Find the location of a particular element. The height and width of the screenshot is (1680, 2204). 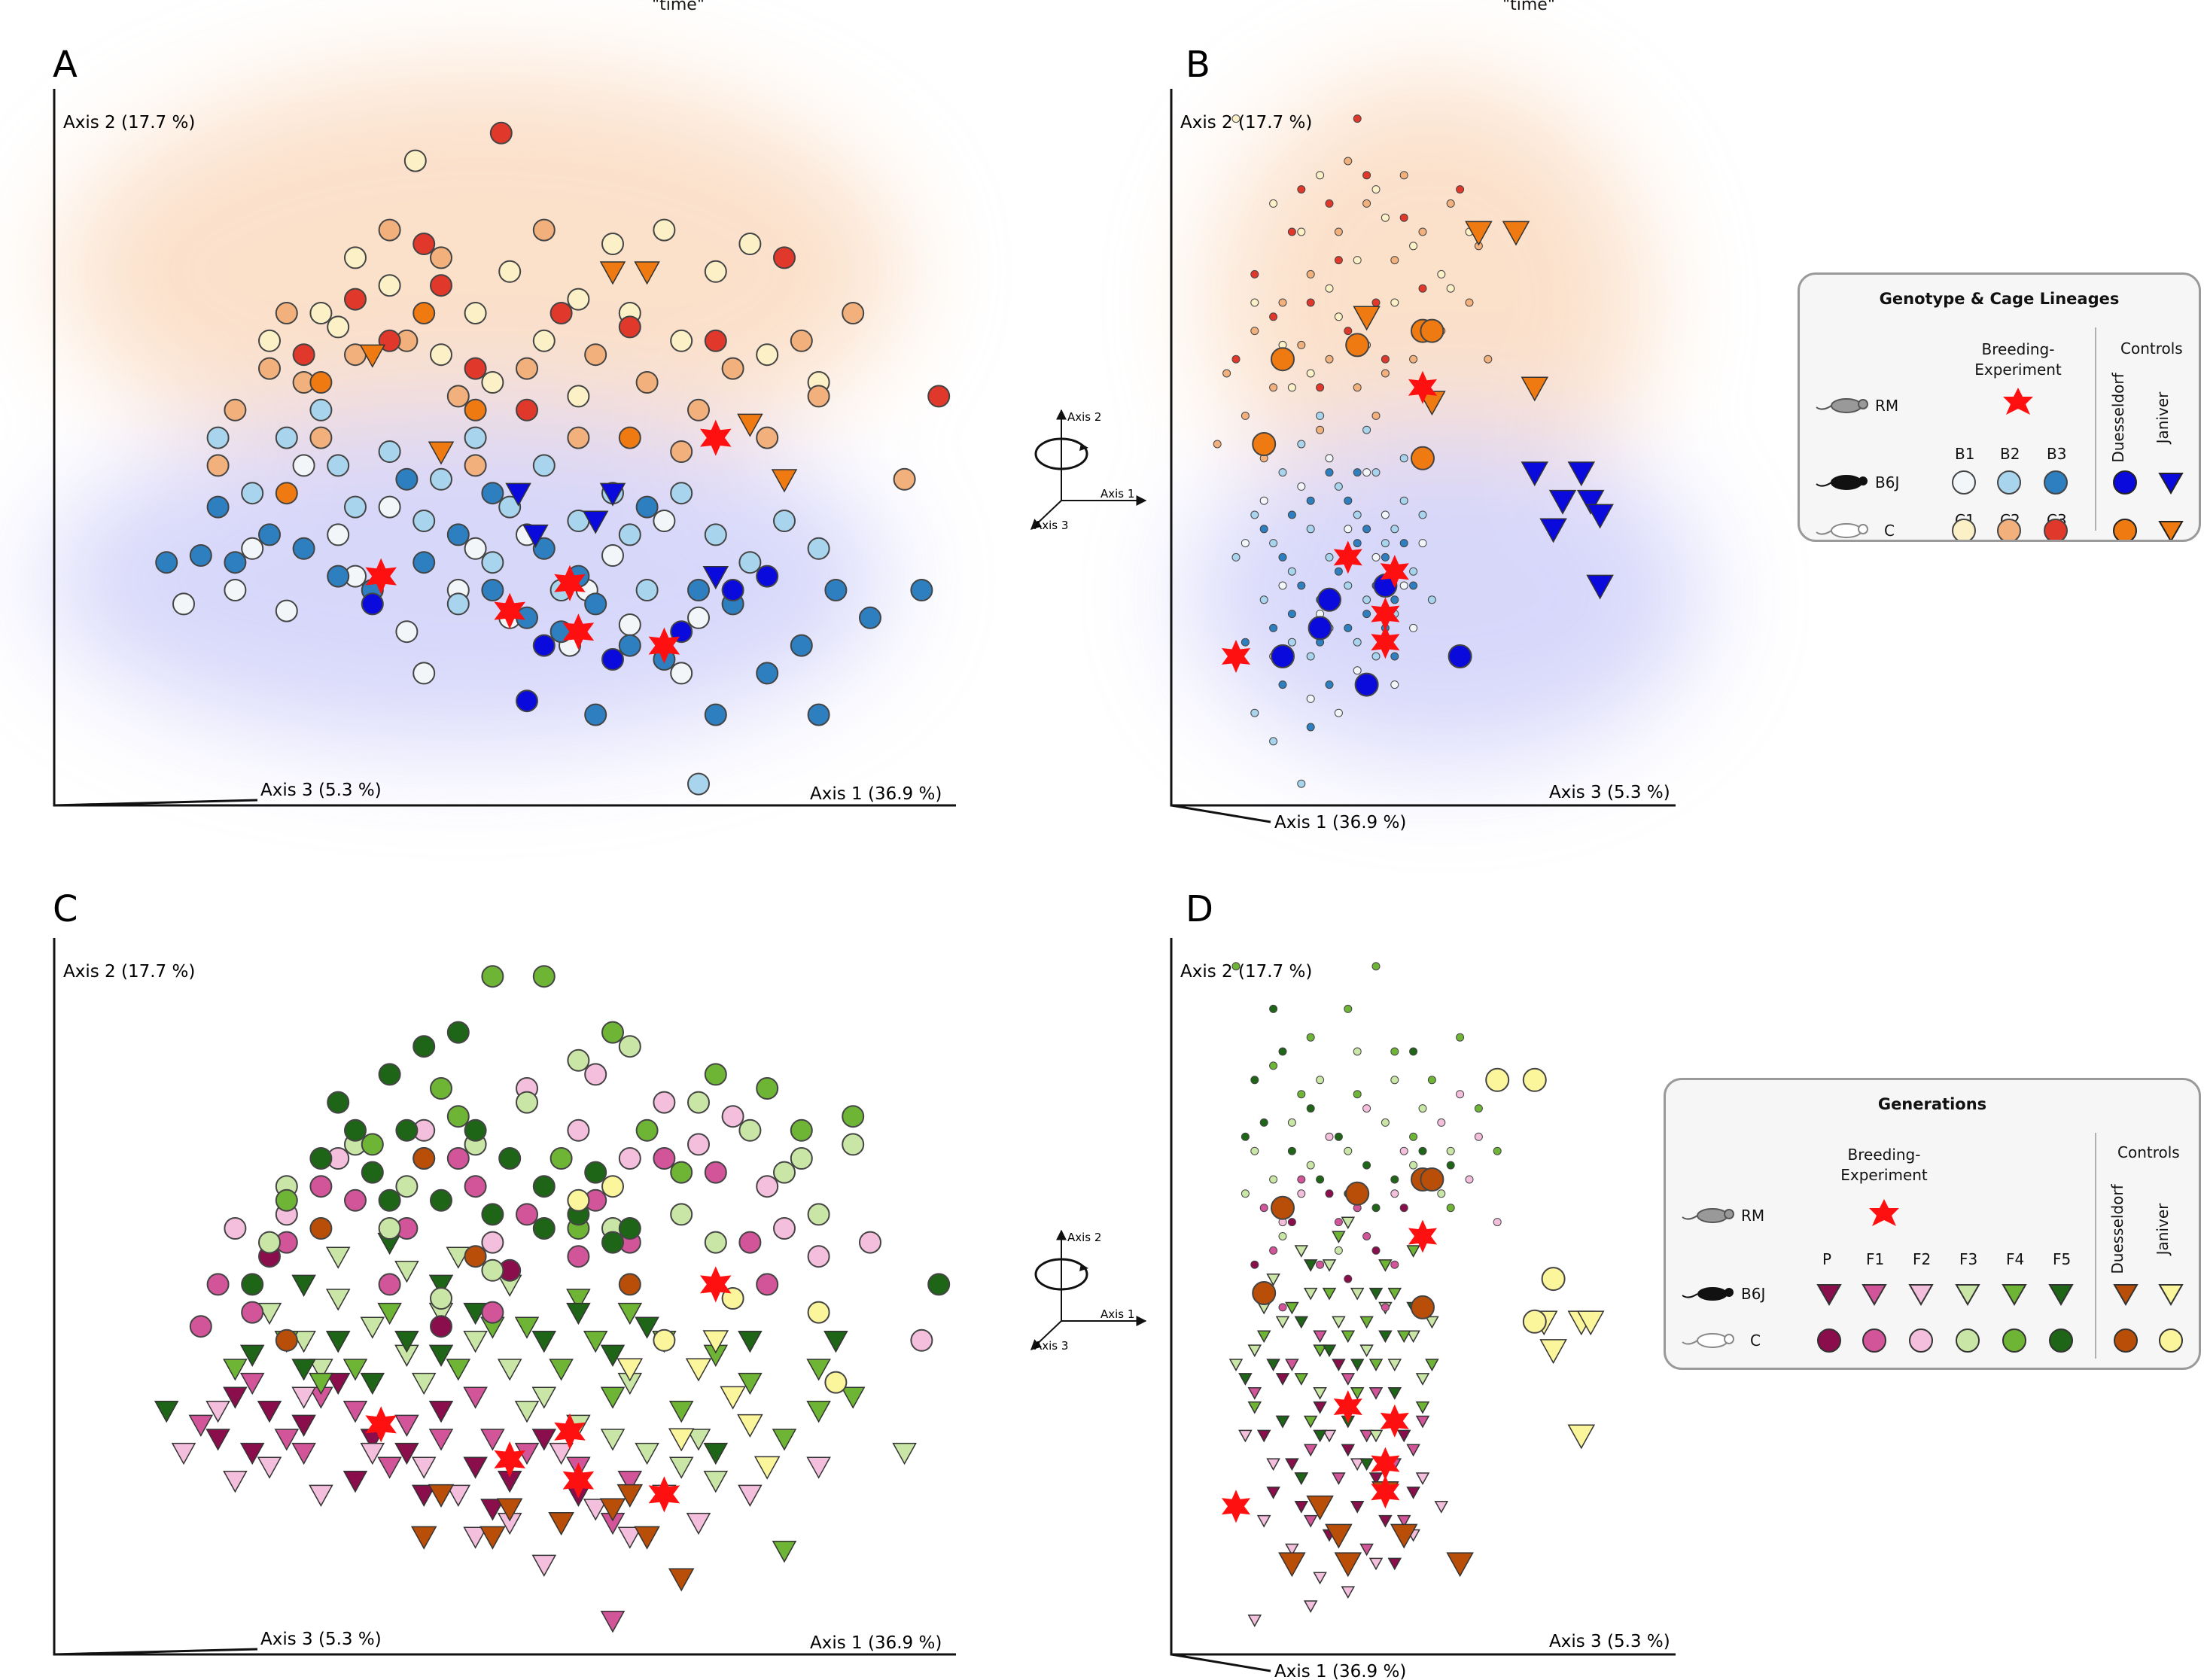

panel-c-rm-point is located at coordinates (381, 1424).